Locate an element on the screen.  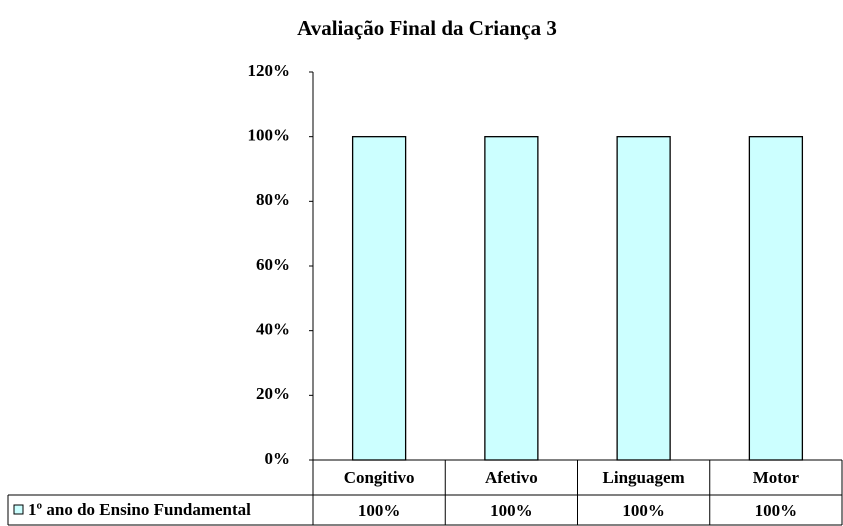
legend-label: 1º ano do Ensino Fundamental is located at coordinates (139, 509).